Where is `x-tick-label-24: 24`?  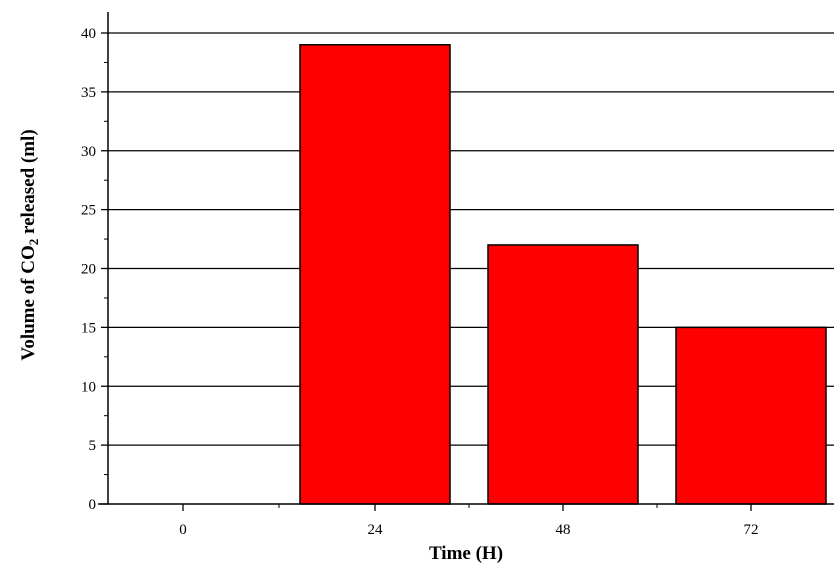 x-tick-label-24: 24 is located at coordinates (376, 530).